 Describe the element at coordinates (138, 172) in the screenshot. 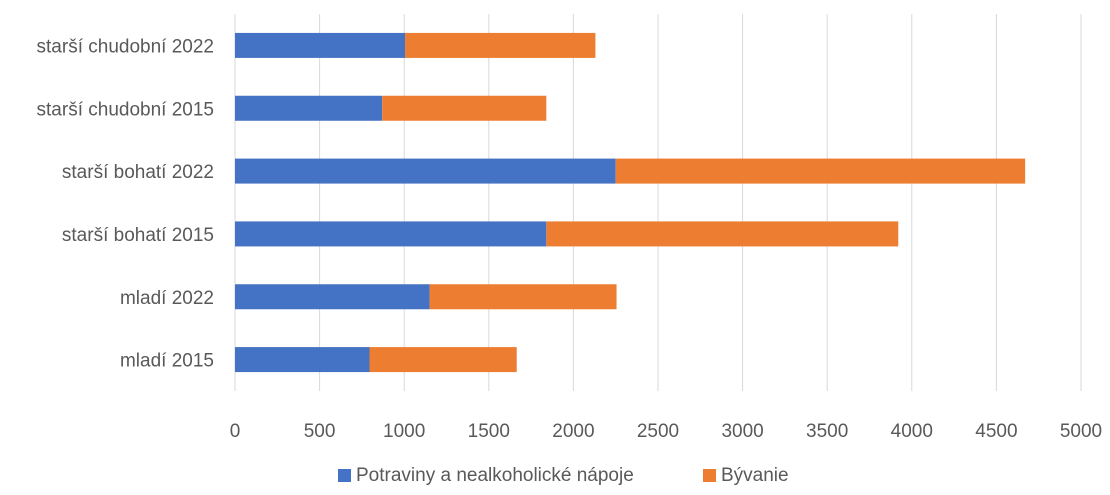

I see `category-label: starší bohatí 2022` at that location.